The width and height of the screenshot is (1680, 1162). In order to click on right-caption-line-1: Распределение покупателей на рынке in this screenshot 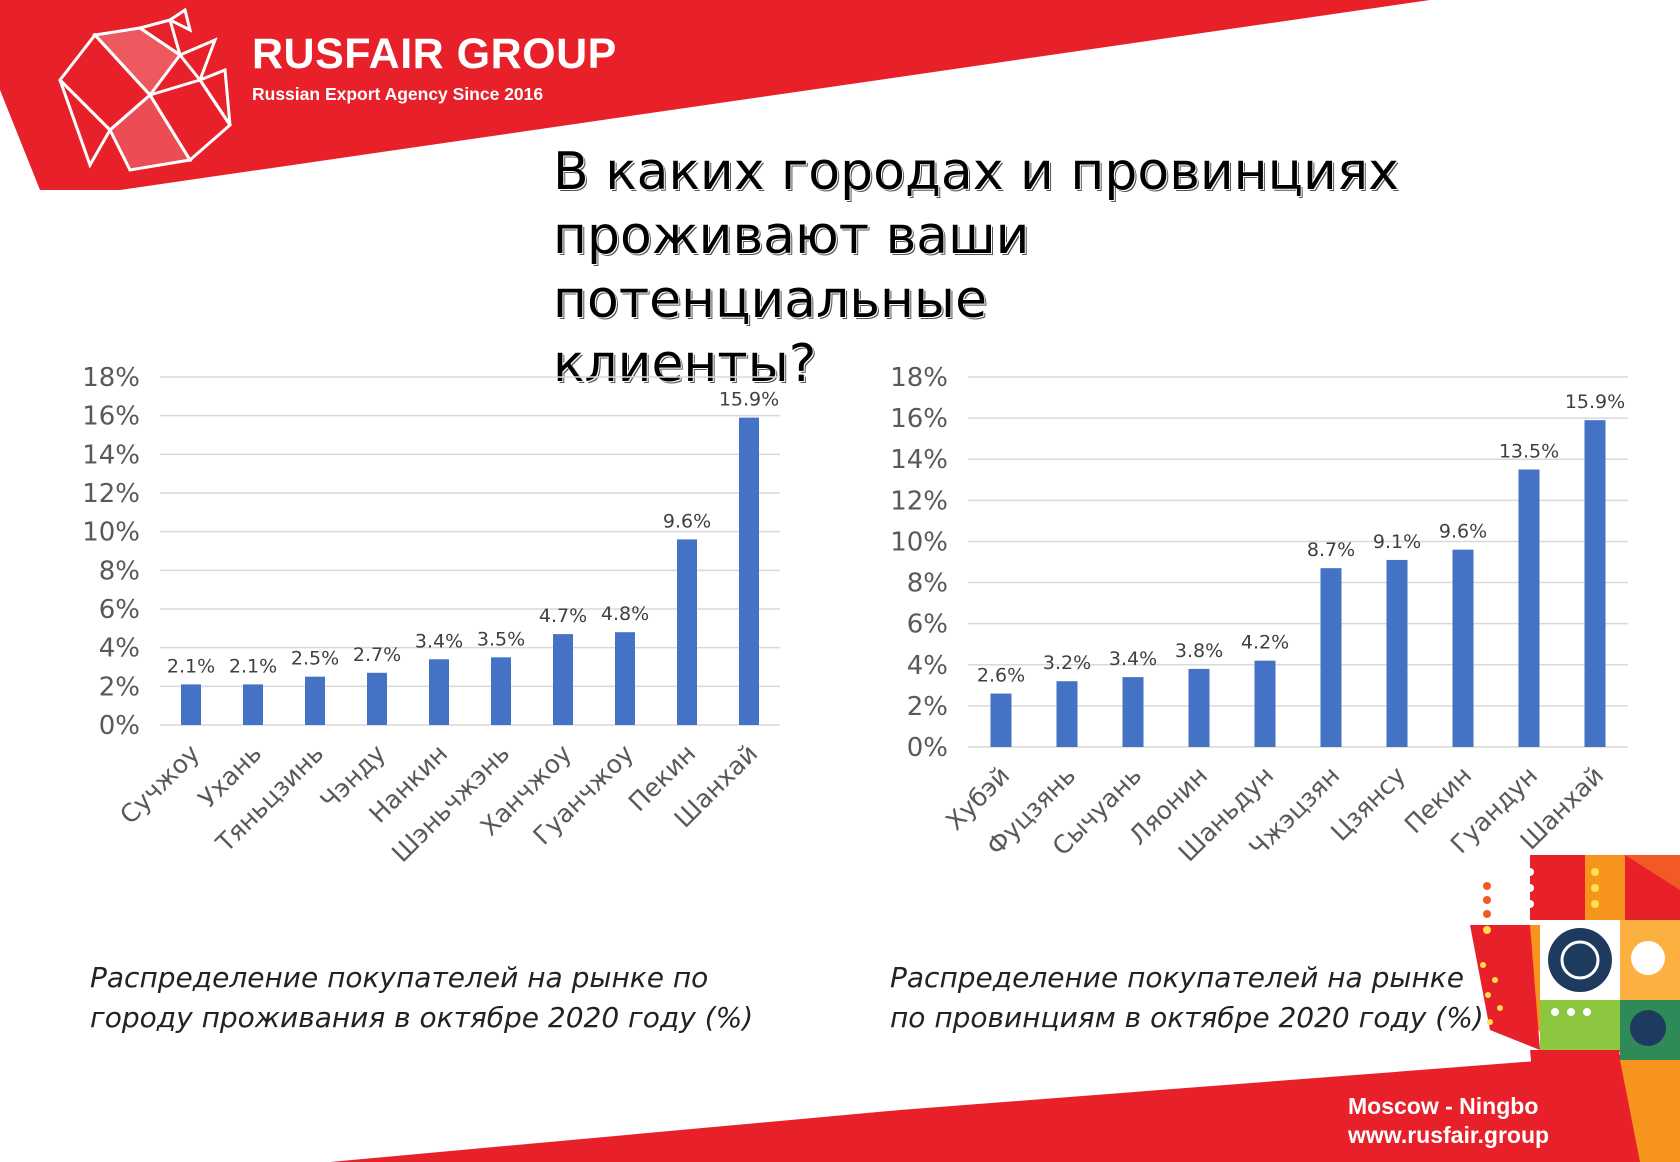, I will do `click(1177, 977)`.